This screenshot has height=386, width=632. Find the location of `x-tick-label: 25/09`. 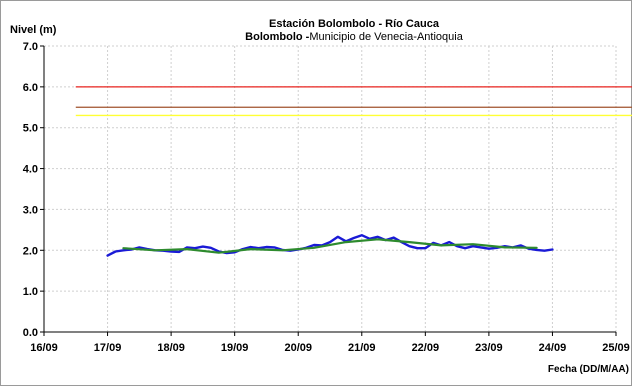

x-tick-label: 25/09 is located at coordinates (616, 348).